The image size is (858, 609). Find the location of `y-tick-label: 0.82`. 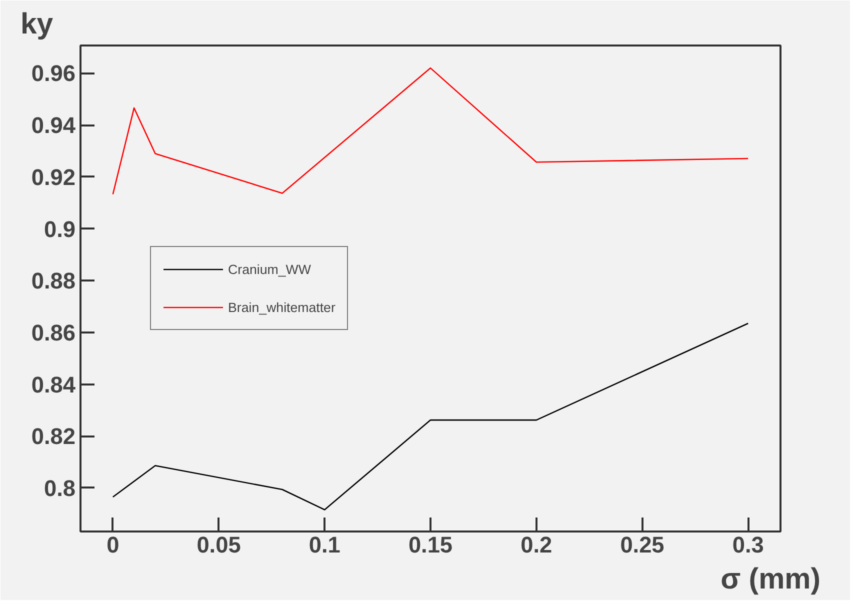

y-tick-label: 0.82 is located at coordinates (53, 436).